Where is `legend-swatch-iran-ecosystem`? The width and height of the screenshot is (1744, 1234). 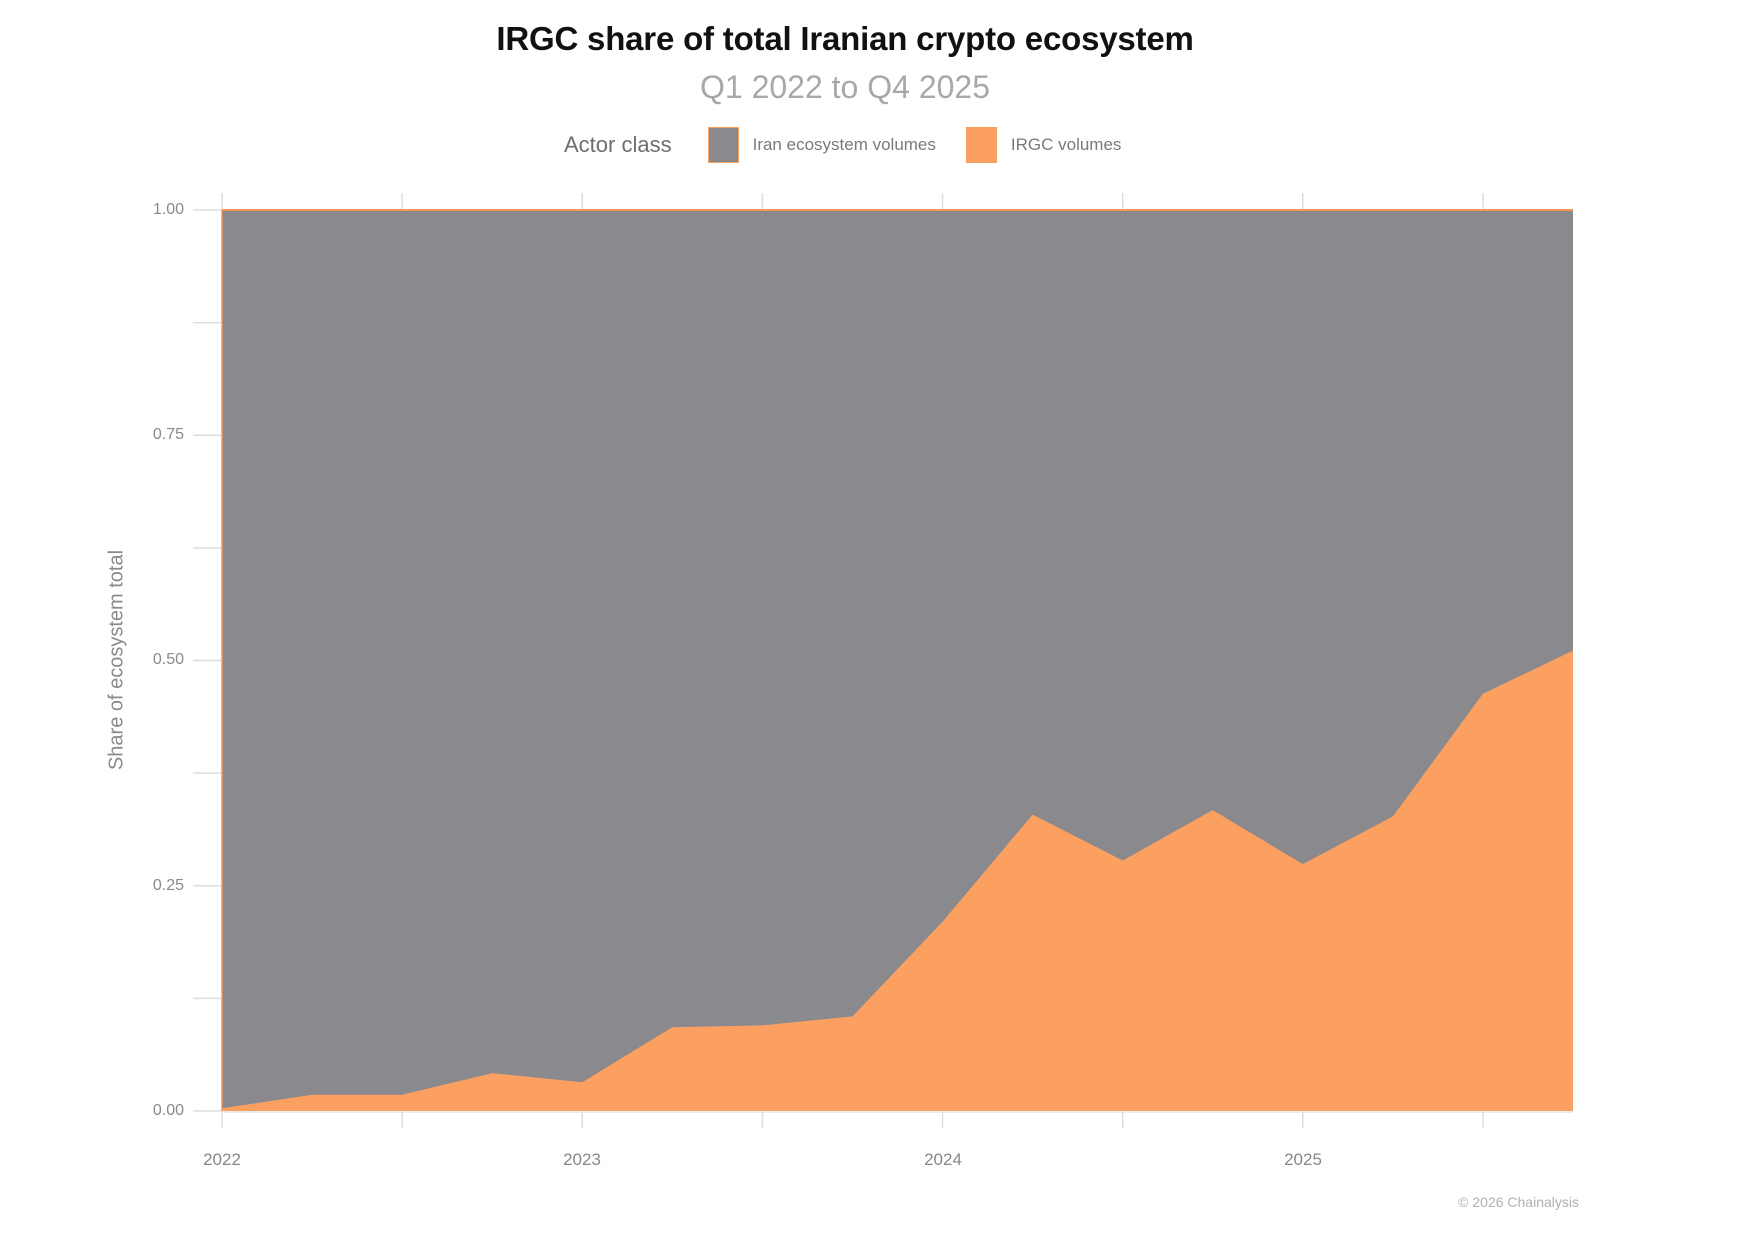
legend-swatch-iran-ecosystem is located at coordinates (723, 145).